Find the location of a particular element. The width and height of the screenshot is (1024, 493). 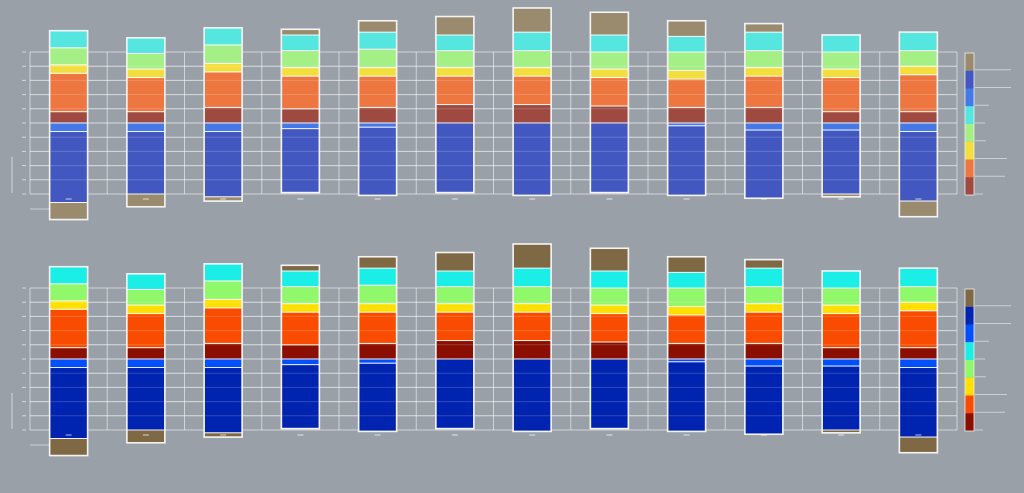

colorbar-swatch-brown is located at coordinates (969, 62).